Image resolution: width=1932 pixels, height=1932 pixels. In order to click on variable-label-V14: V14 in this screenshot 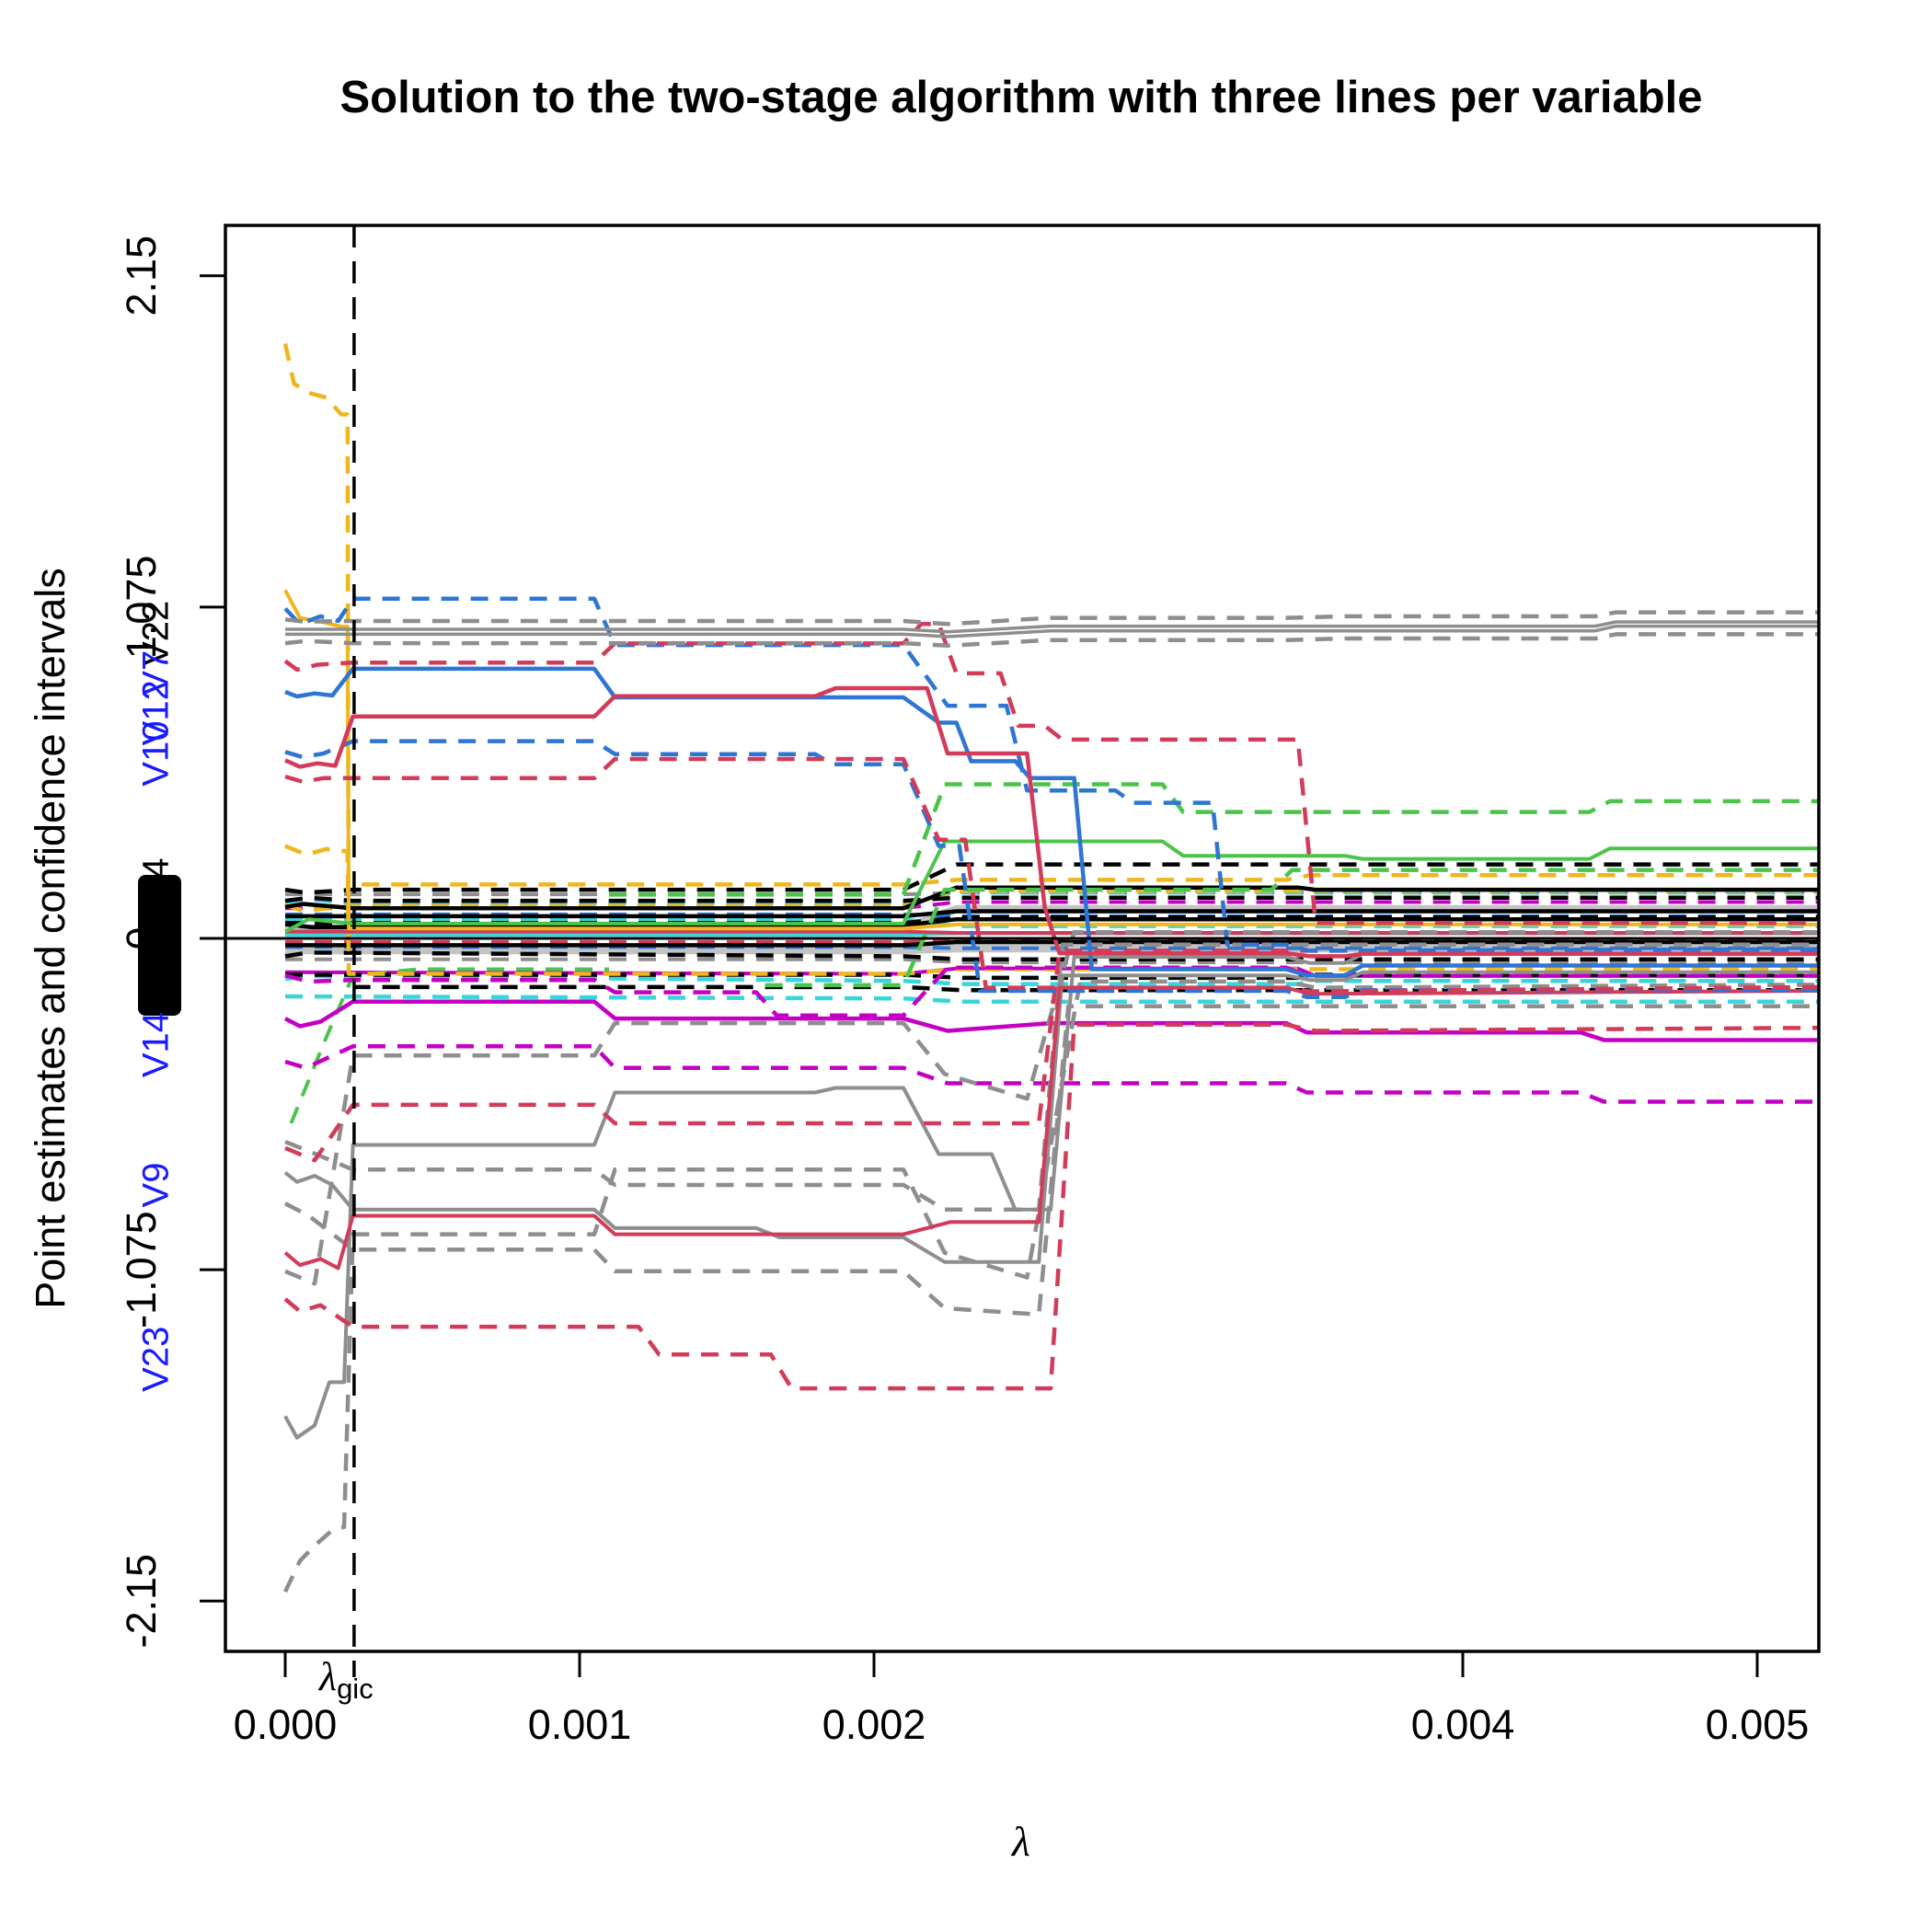, I will do `click(156, 1044)`.